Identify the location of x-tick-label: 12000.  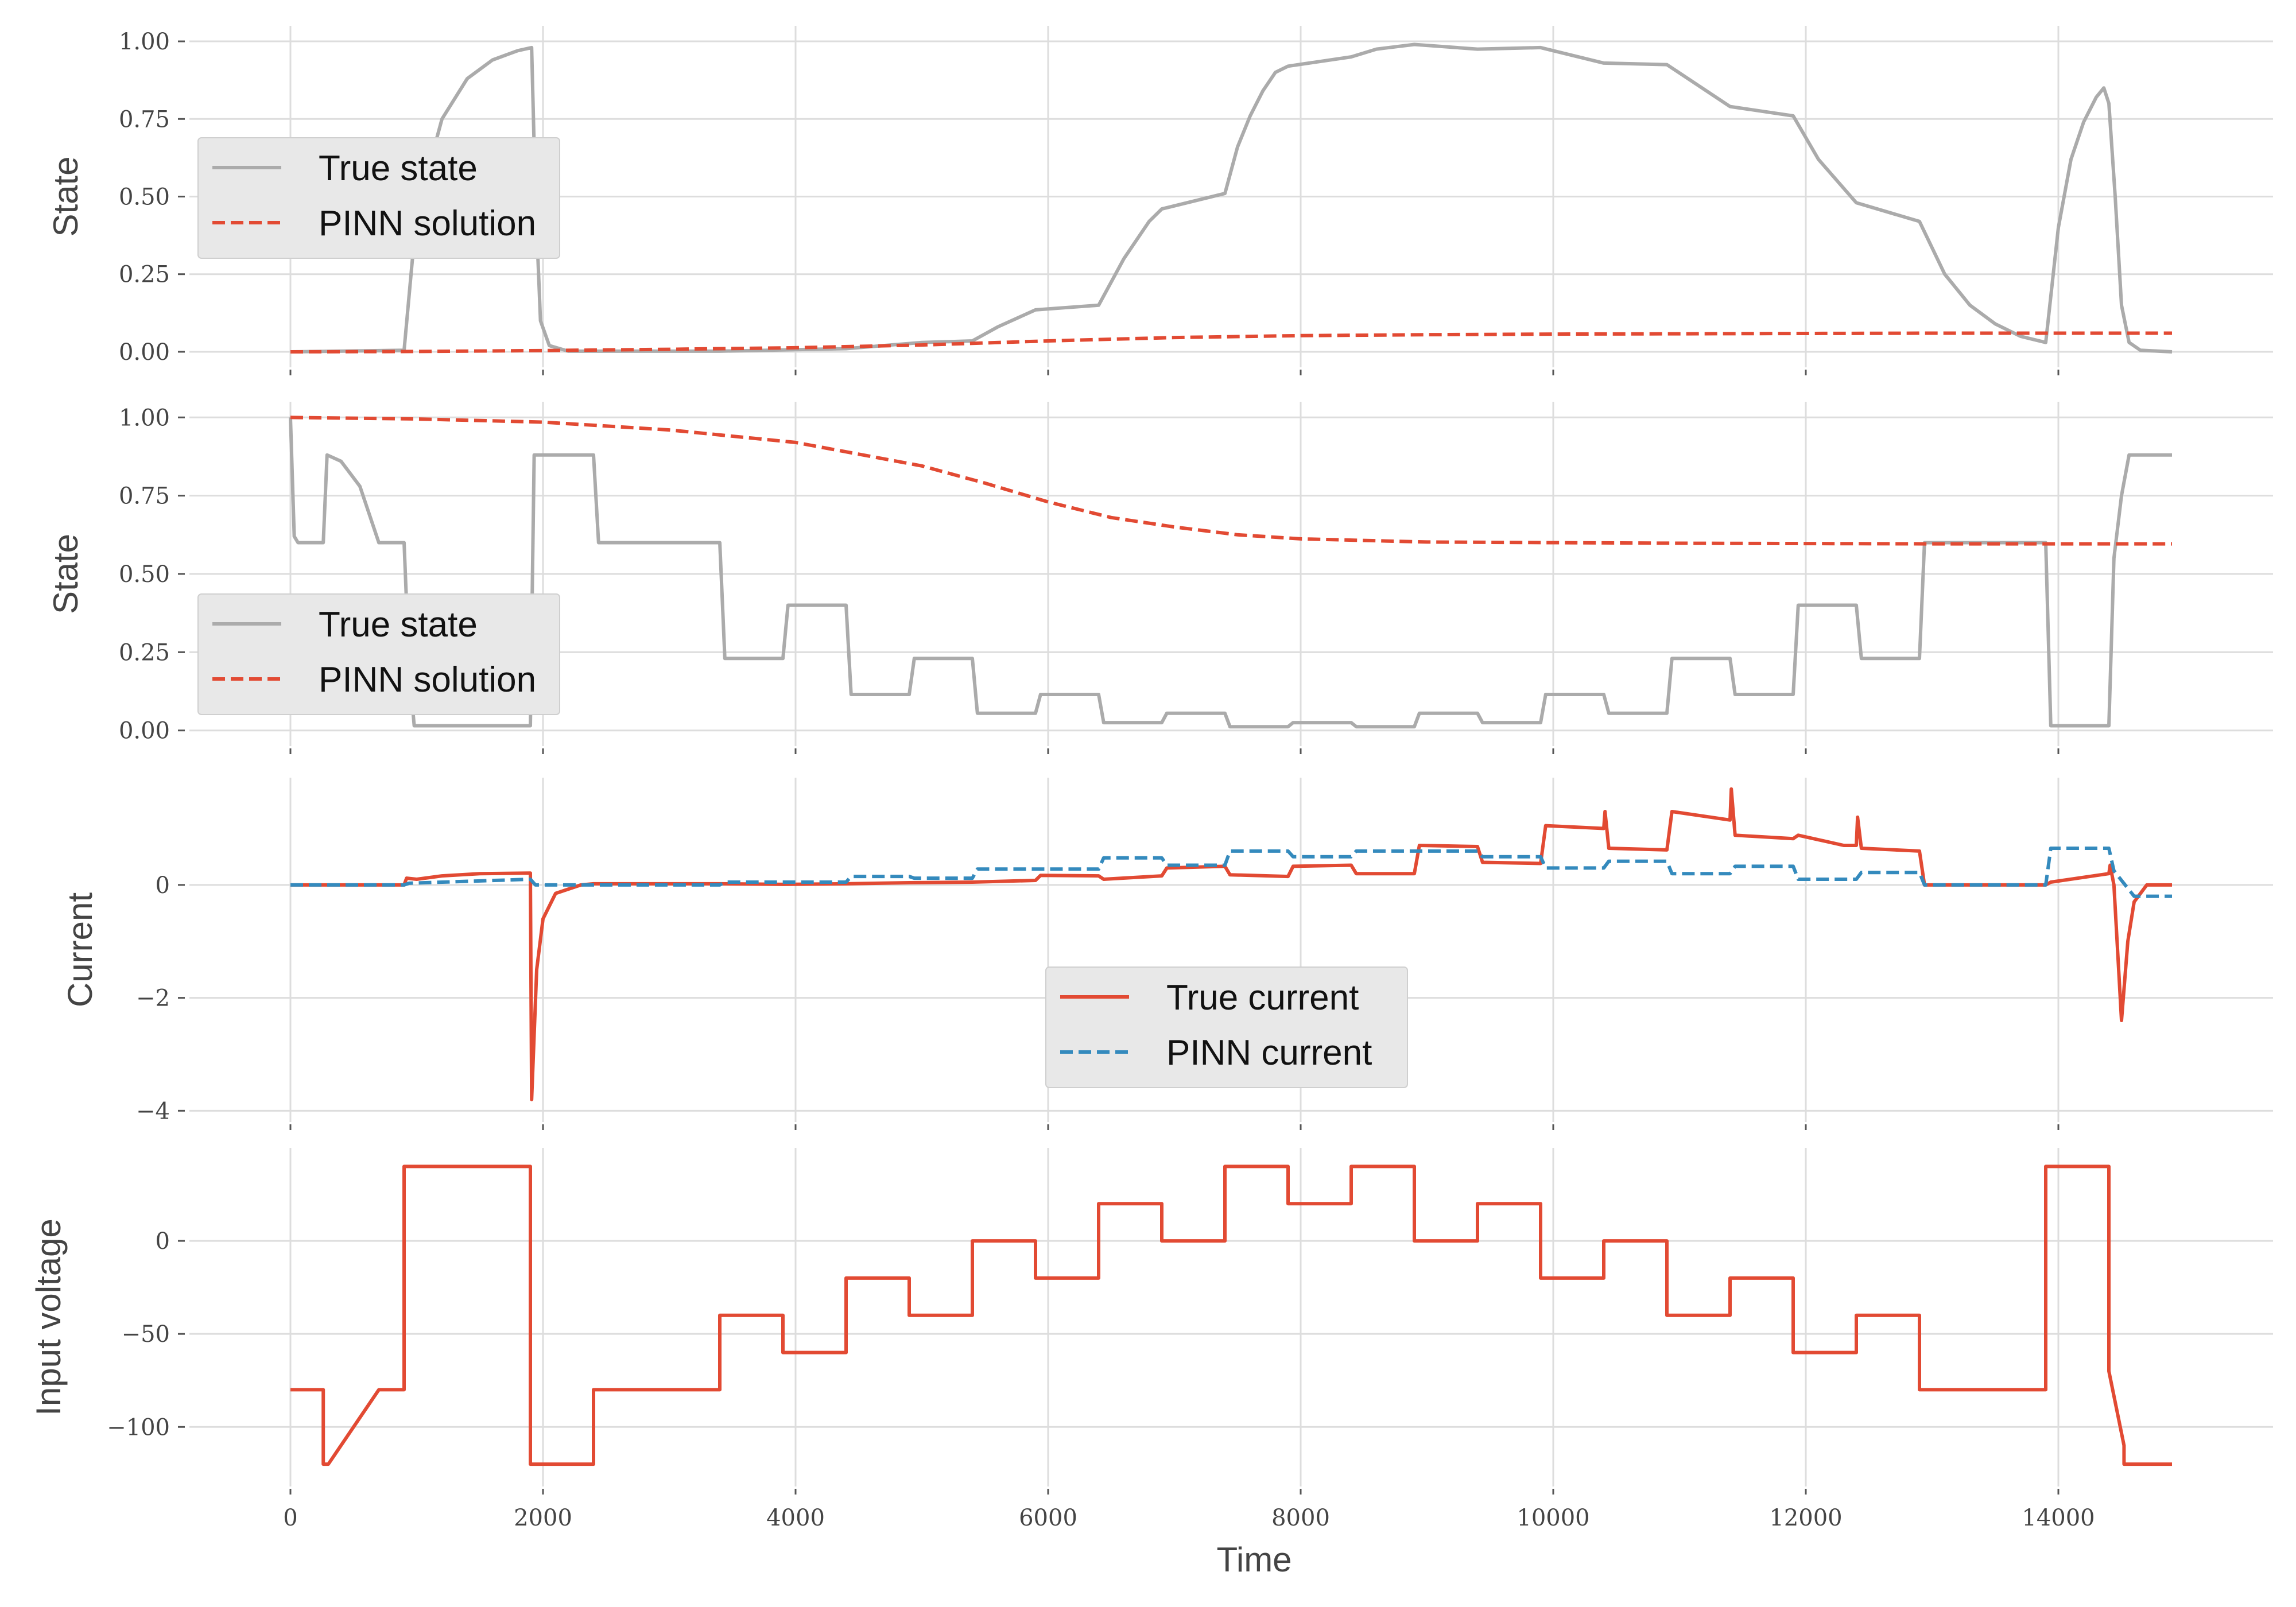
(1805, 1518).